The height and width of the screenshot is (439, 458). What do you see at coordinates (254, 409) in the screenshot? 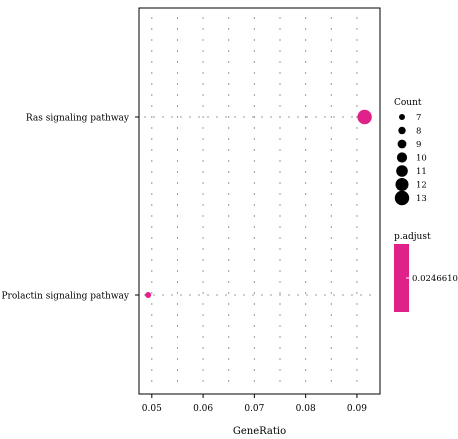
I see `x-tick-label-2: 0.07` at bounding box center [254, 409].